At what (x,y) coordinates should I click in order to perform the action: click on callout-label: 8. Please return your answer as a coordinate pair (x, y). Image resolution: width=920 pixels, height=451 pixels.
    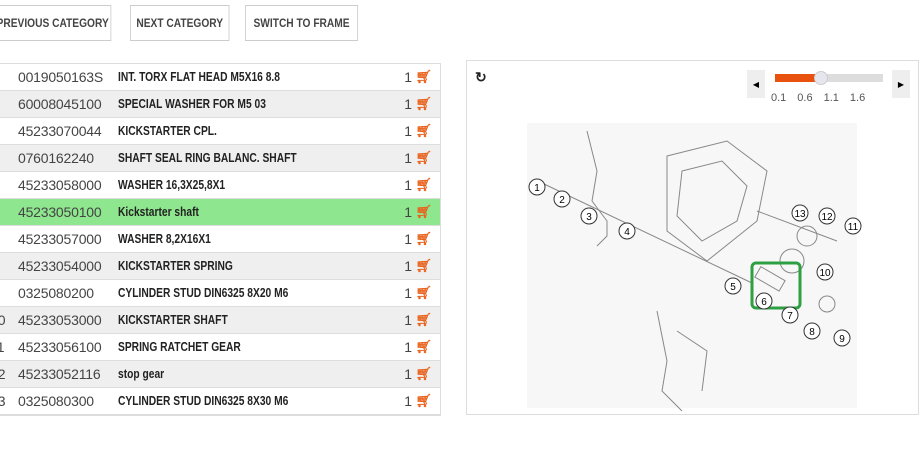
    Looking at the image, I should click on (812, 332).